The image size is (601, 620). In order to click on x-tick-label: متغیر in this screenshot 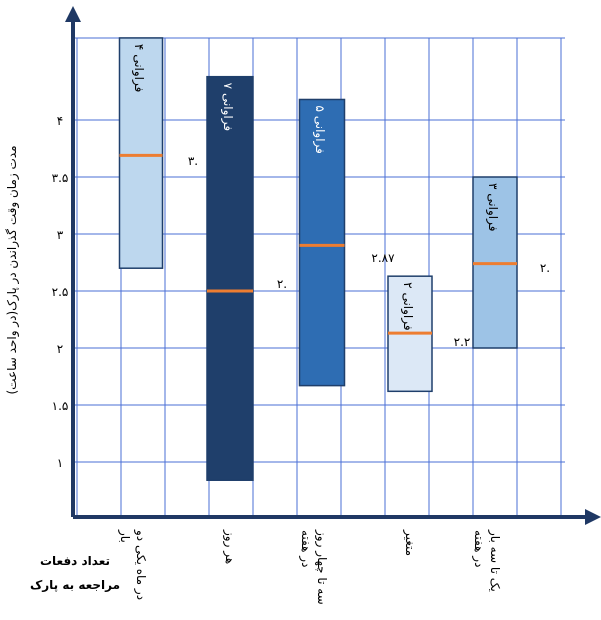, I will do `click(409, 542)`.